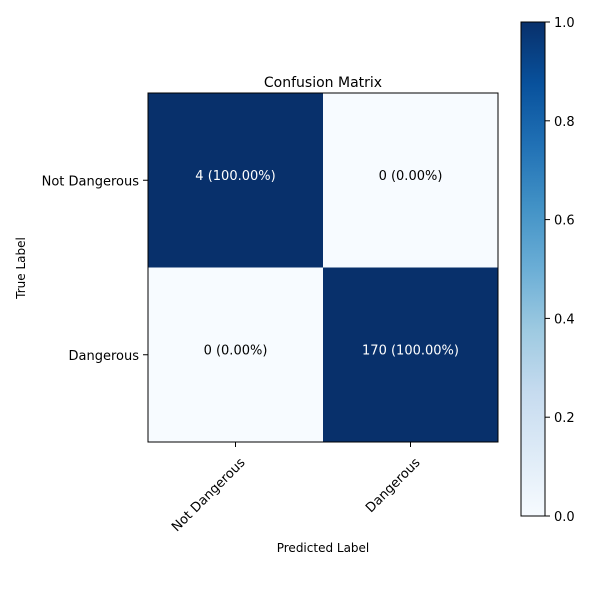 Image resolution: width=600 pixels, height=600 pixels. Describe the element at coordinates (560, 270) in the screenshot. I see `colorbar-ticks: 0.0 0.2 0.4 0.6 0.8 1.0` at that location.